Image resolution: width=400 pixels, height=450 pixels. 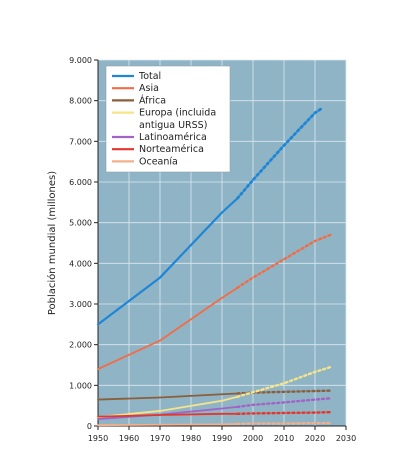 I want to click on x-tick-label: 2020, so click(x=315, y=438).